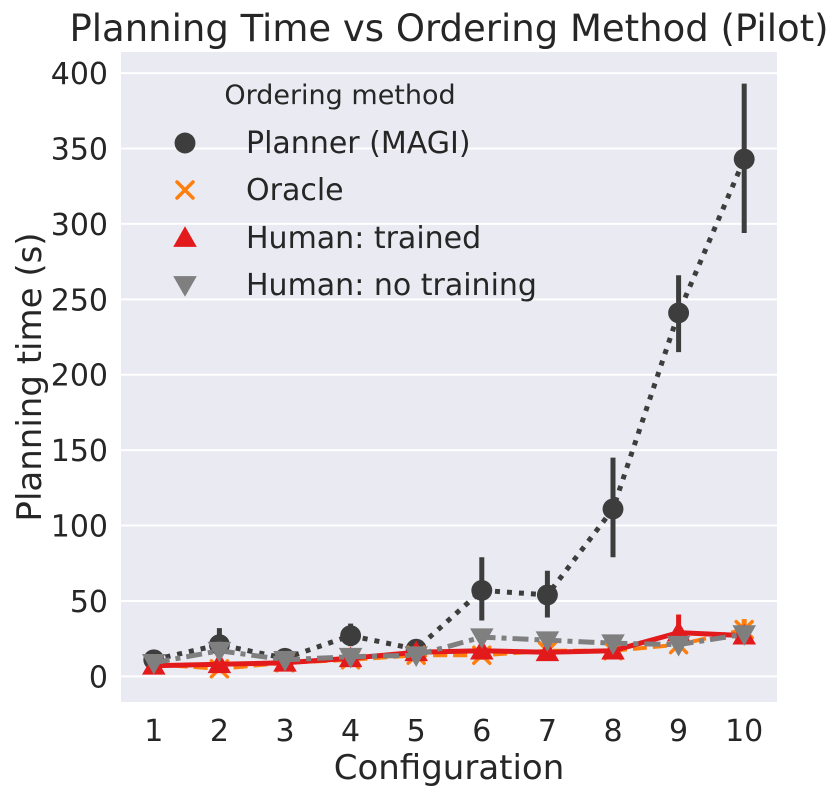 The width and height of the screenshot is (830, 798). What do you see at coordinates (89, 602) in the screenshot?
I see `y-tick-label: 50` at bounding box center [89, 602].